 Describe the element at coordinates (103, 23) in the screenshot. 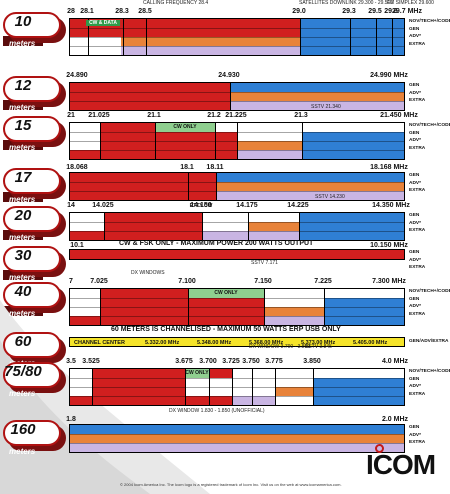

I see `cw-data-label: CW & DATA` at that location.